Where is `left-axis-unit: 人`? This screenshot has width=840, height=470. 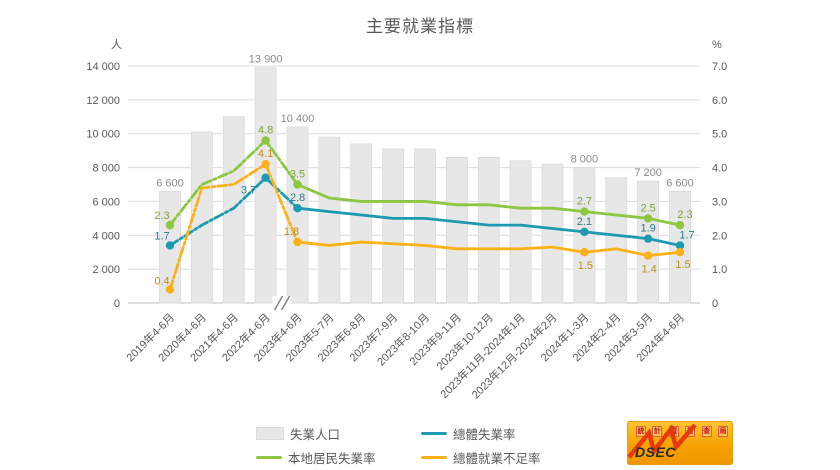
left-axis-unit: 人 is located at coordinates (116, 44).